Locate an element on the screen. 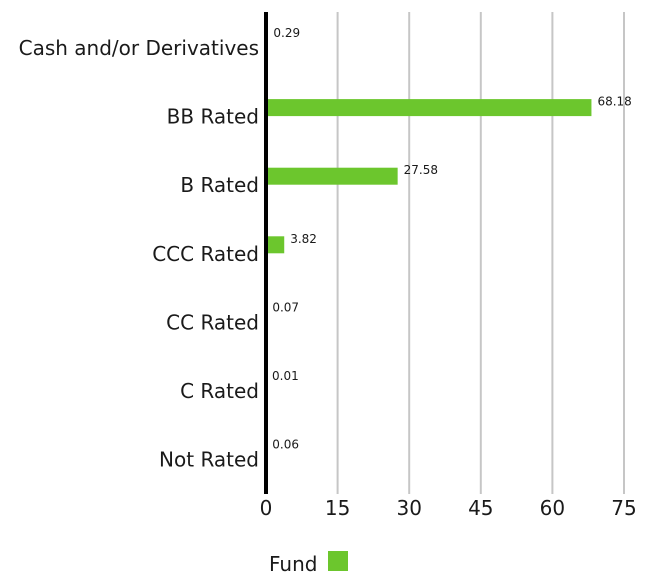 Image resolution: width=651 pixels, height=574 pixels. legend-label: Fund is located at coordinates (293, 563).